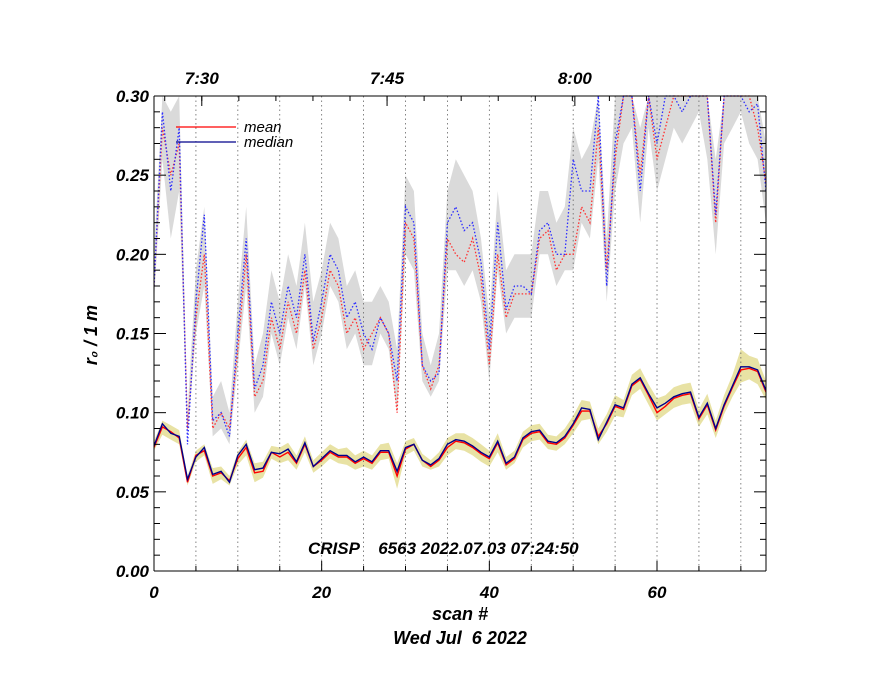 This screenshot has height=680, width=880. I want to click on legend-median-label: median, so click(268, 142).